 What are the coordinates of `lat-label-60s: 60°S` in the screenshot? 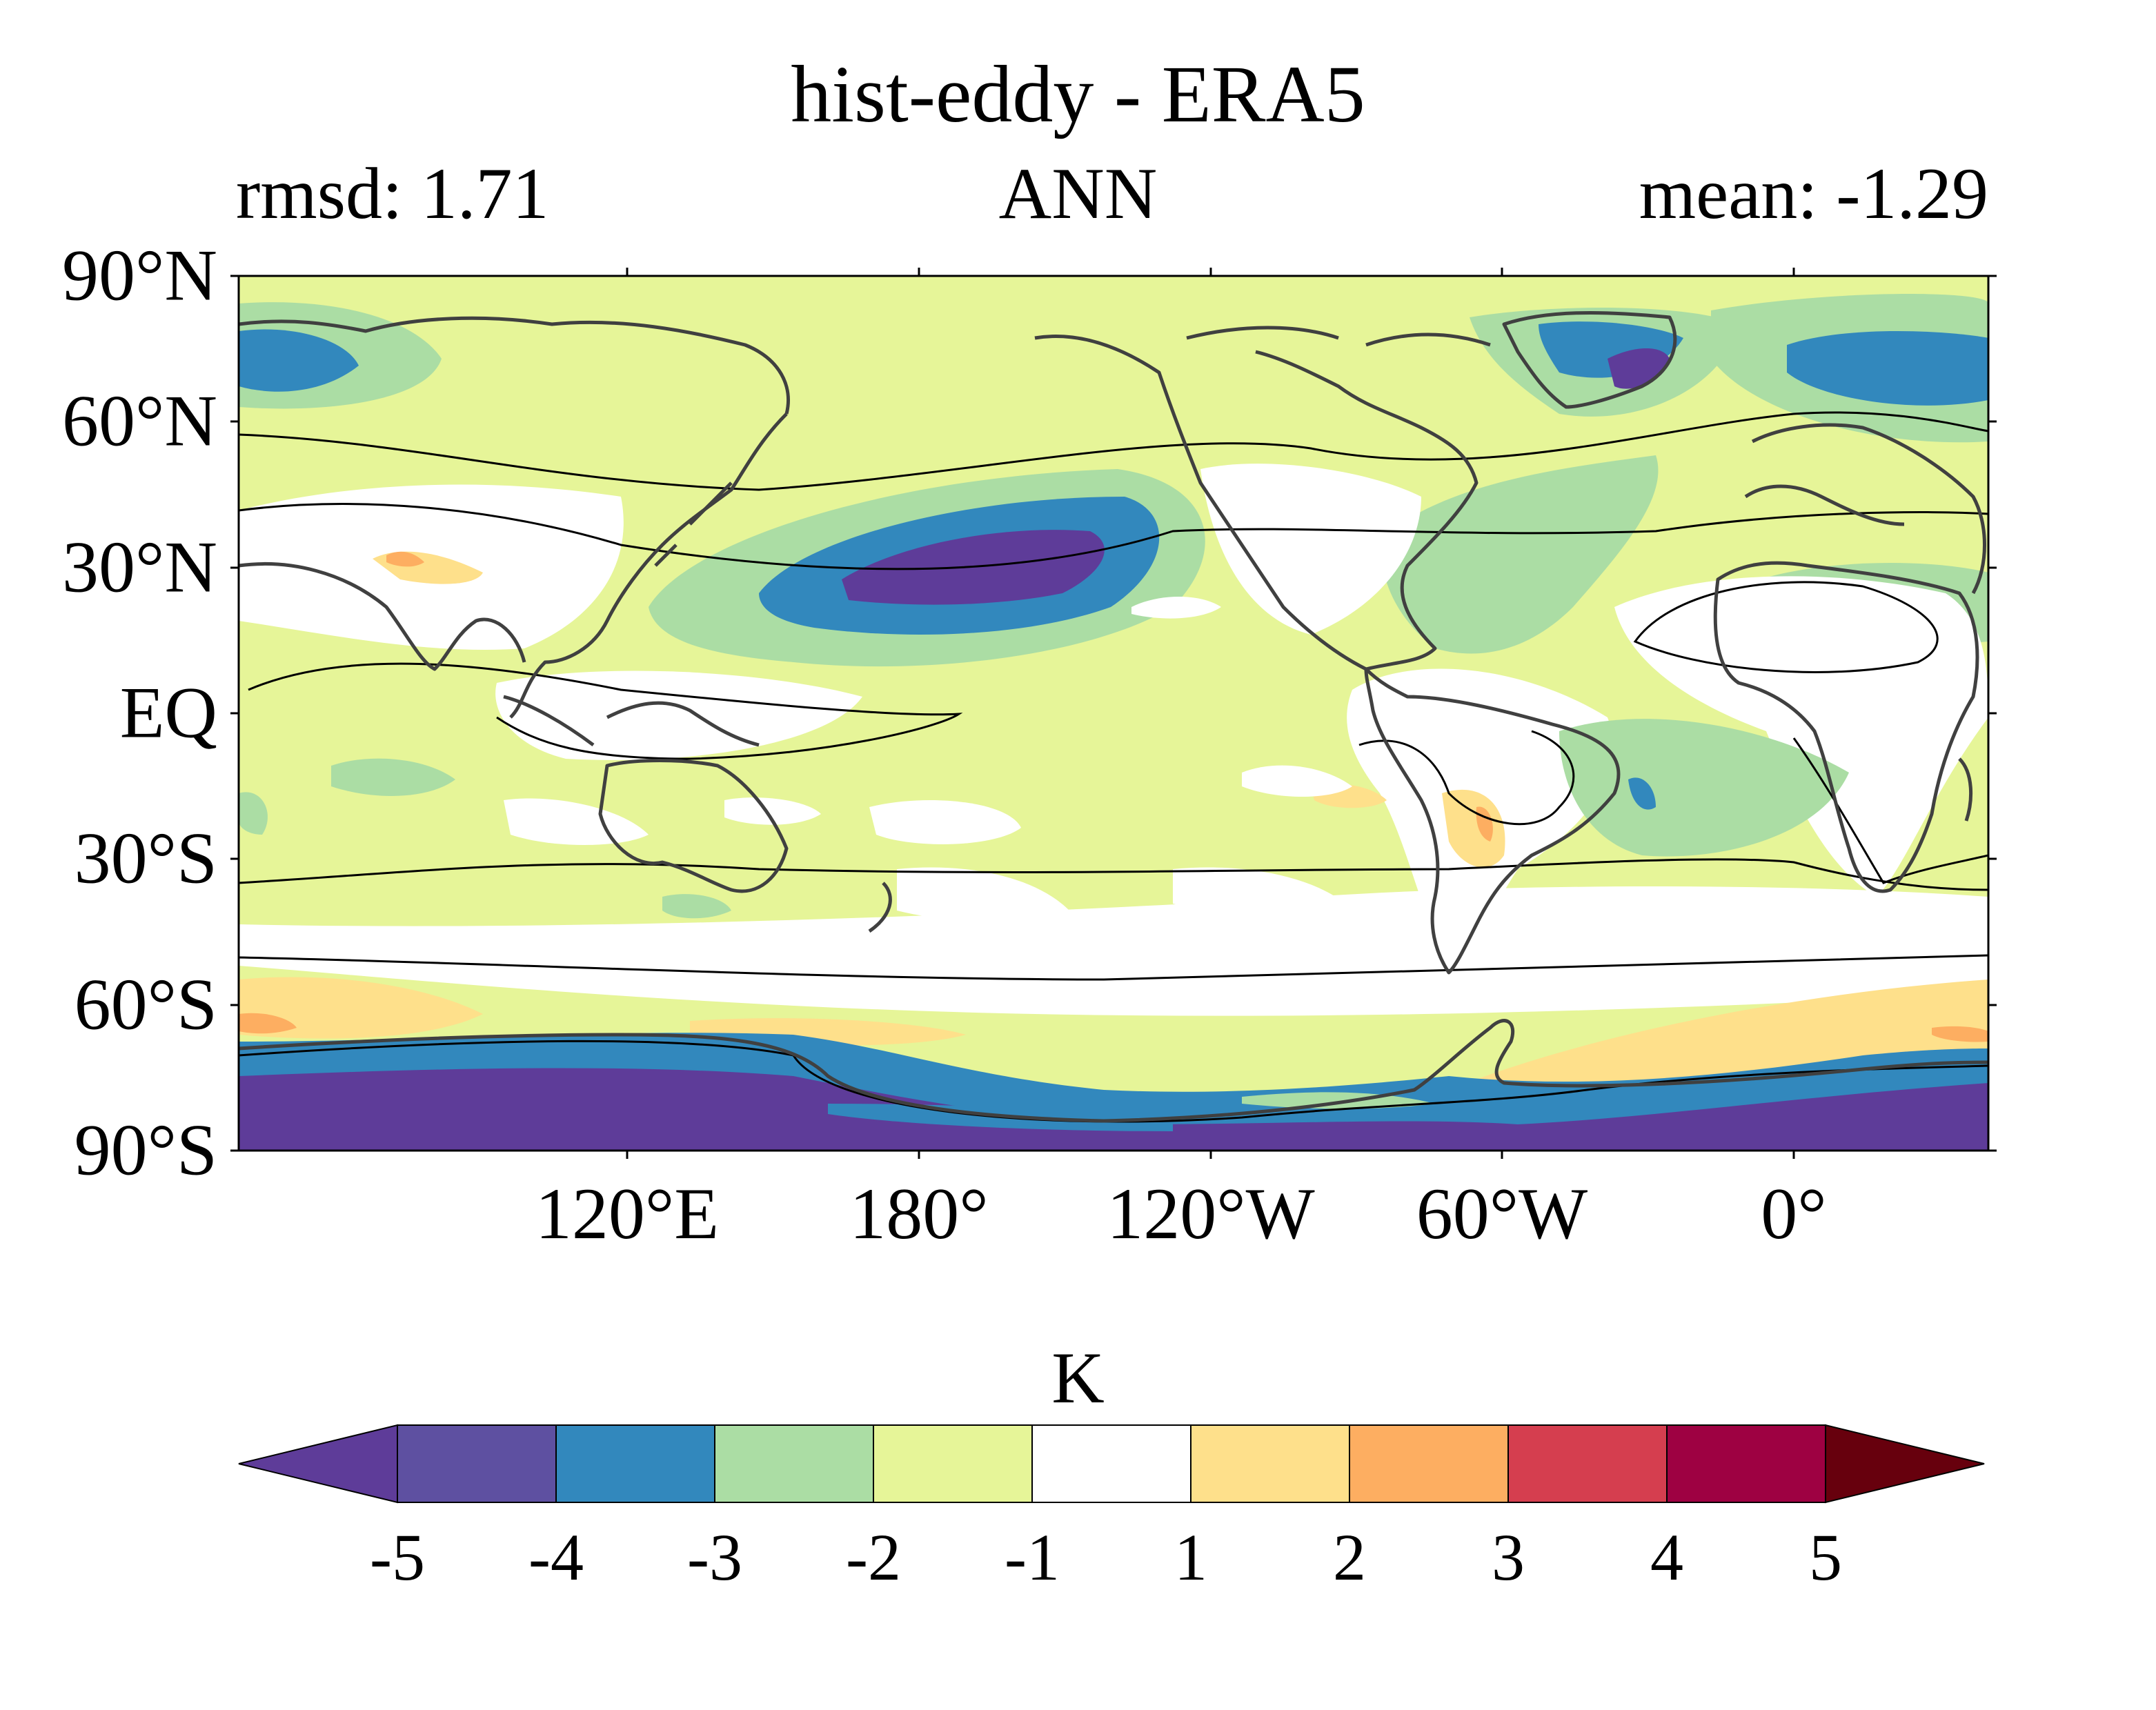 It's located at (146, 1004).